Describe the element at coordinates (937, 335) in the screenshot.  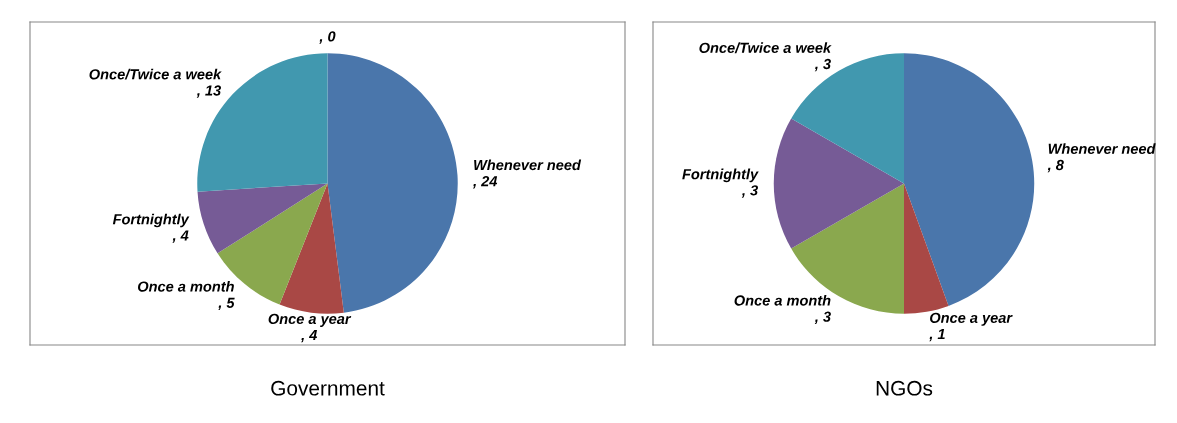
I see `data-label: , 1` at that location.